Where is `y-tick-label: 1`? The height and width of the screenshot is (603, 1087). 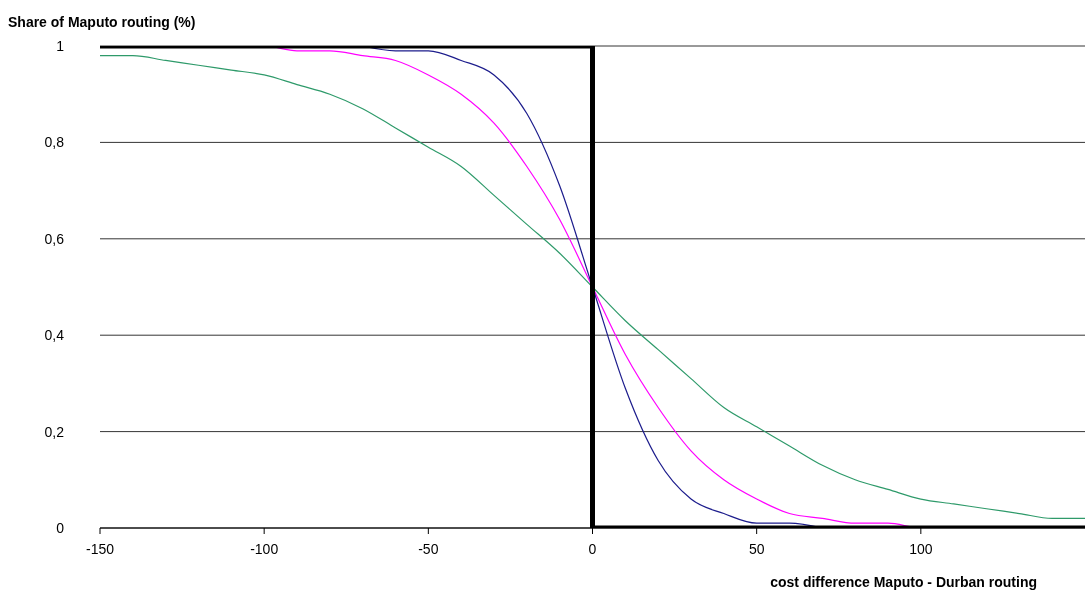 y-tick-label: 1 is located at coordinates (60, 45).